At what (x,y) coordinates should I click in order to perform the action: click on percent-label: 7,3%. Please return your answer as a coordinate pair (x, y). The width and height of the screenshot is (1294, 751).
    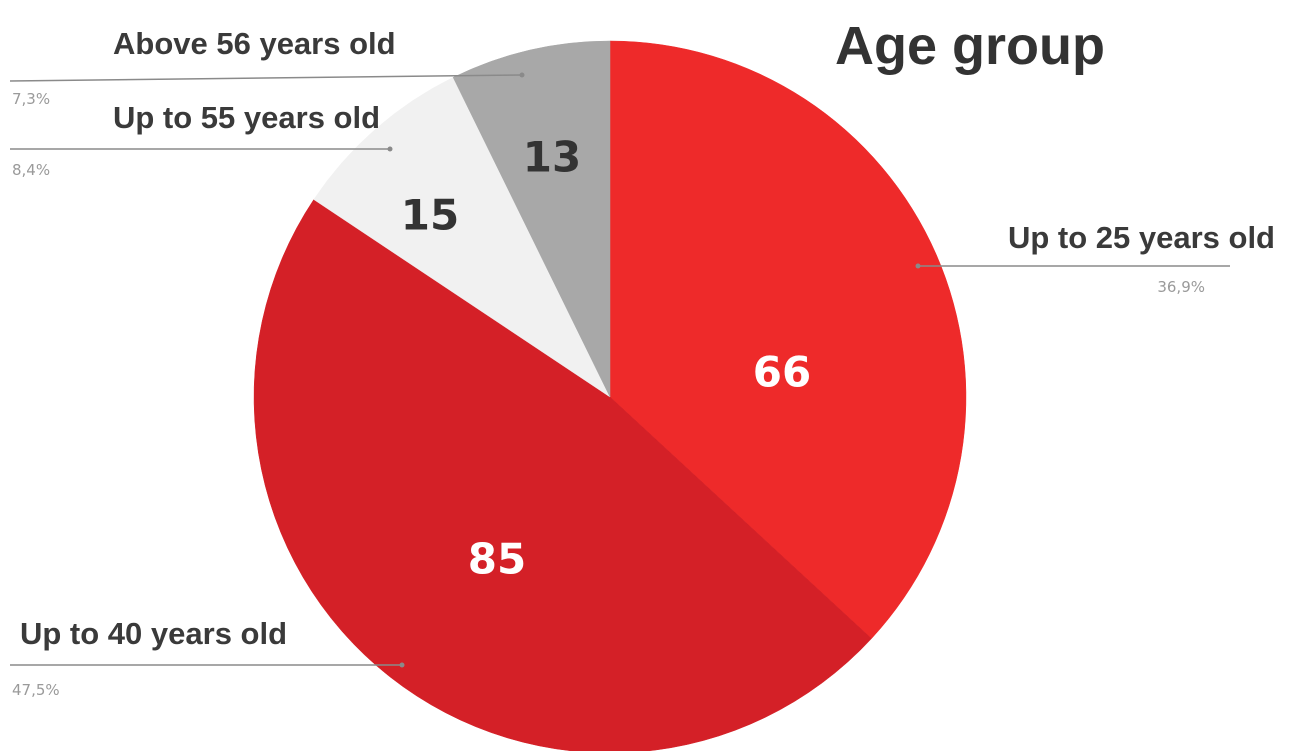
    Looking at the image, I should click on (31, 99).